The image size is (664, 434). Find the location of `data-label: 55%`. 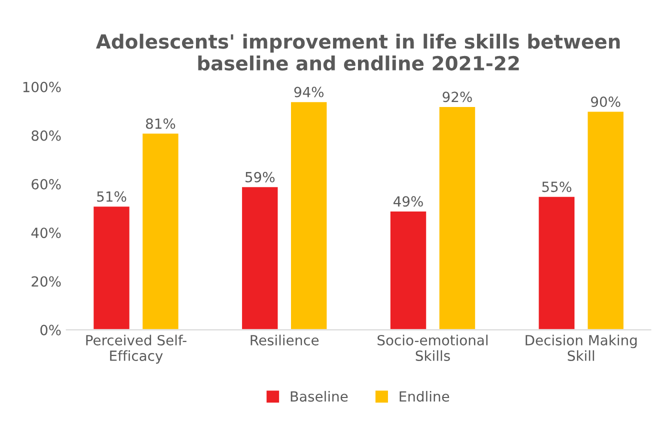

data-label: 55% is located at coordinates (557, 187).